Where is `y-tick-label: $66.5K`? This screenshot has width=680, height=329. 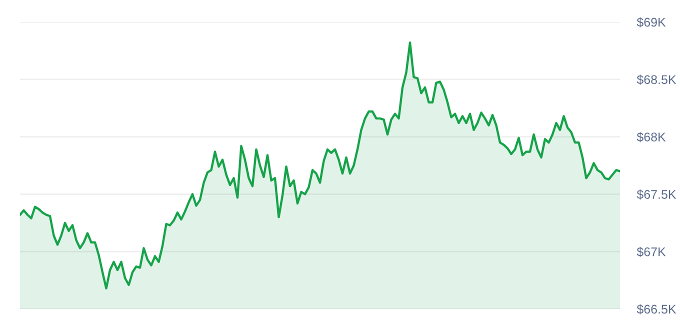 y-tick-label: $66.5K is located at coordinates (656, 309).